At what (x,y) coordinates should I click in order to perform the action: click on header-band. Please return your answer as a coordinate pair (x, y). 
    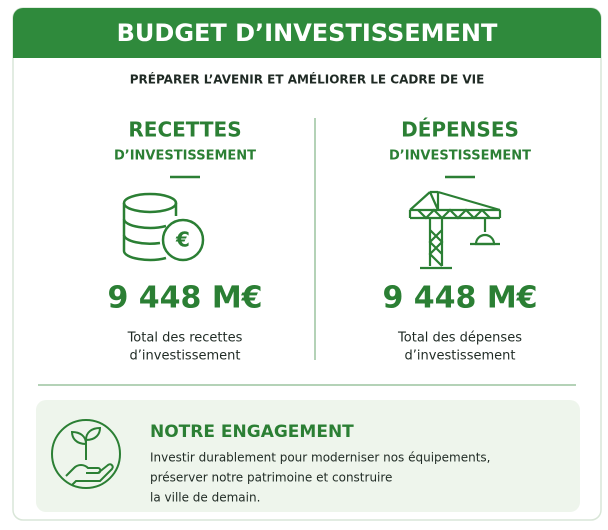
    Looking at the image, I should click on (307, 33).